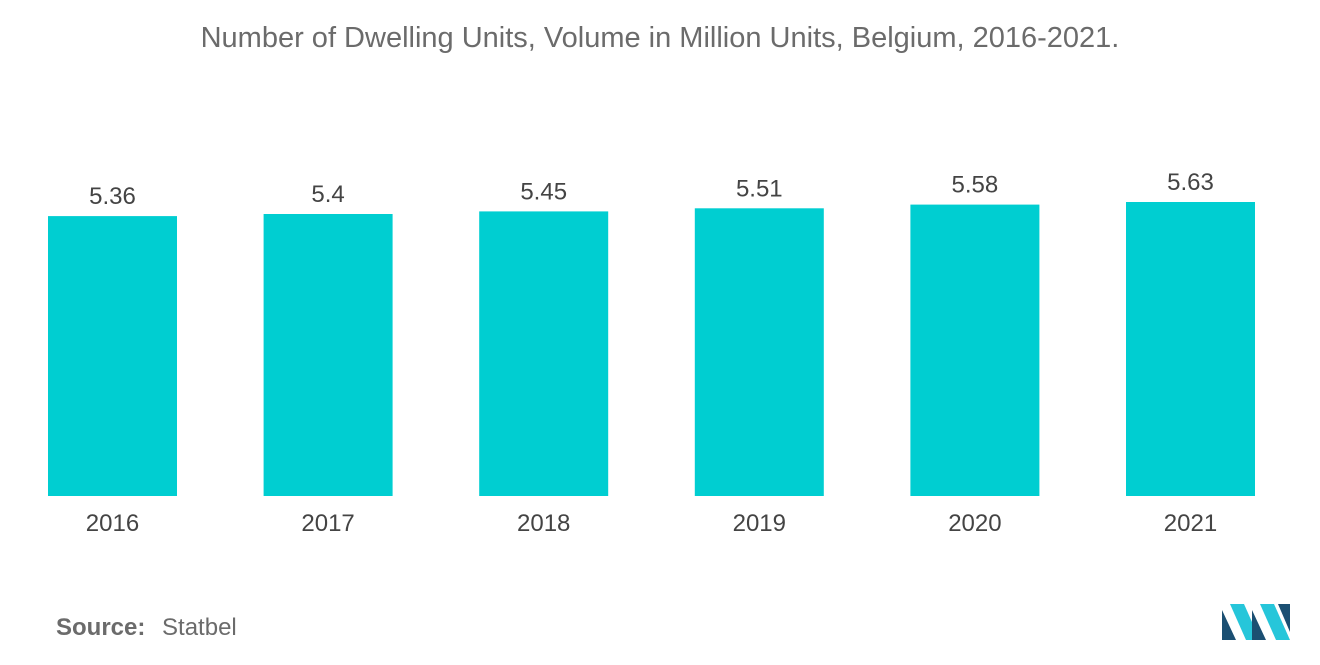  Describe the element at coordinates (759, 523) in the screenshot. I see `x-tick-label-2019: 2019` at that location.